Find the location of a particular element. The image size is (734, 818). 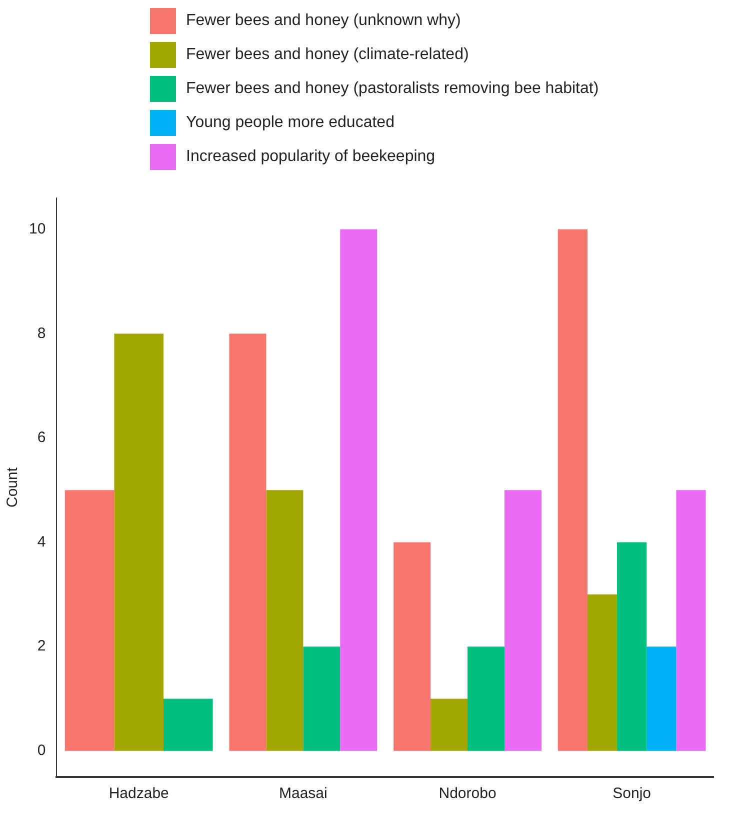

x-tick-label: Sonjo is located at coordinates (632, 793).